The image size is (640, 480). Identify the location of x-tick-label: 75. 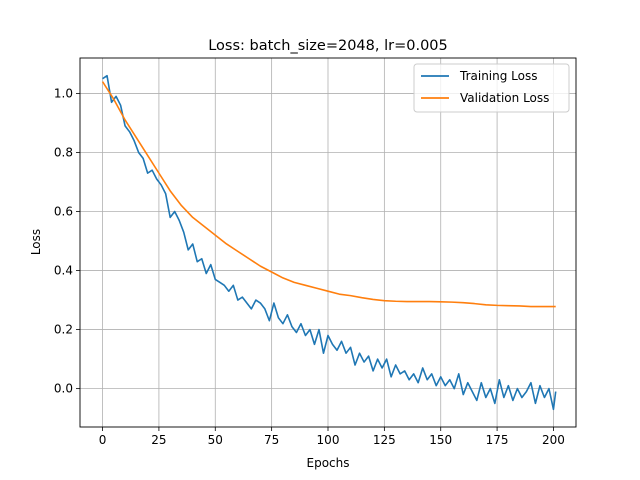
(271, 440).